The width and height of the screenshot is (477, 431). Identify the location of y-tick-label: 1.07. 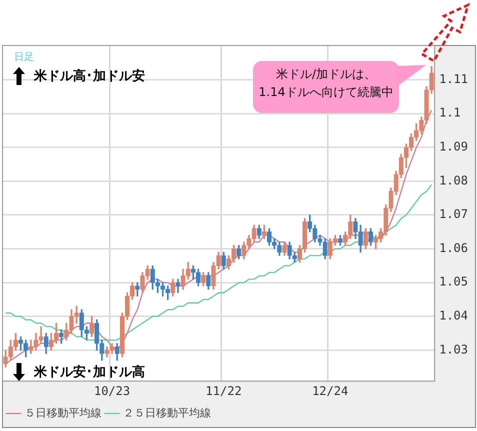
(453, 214).